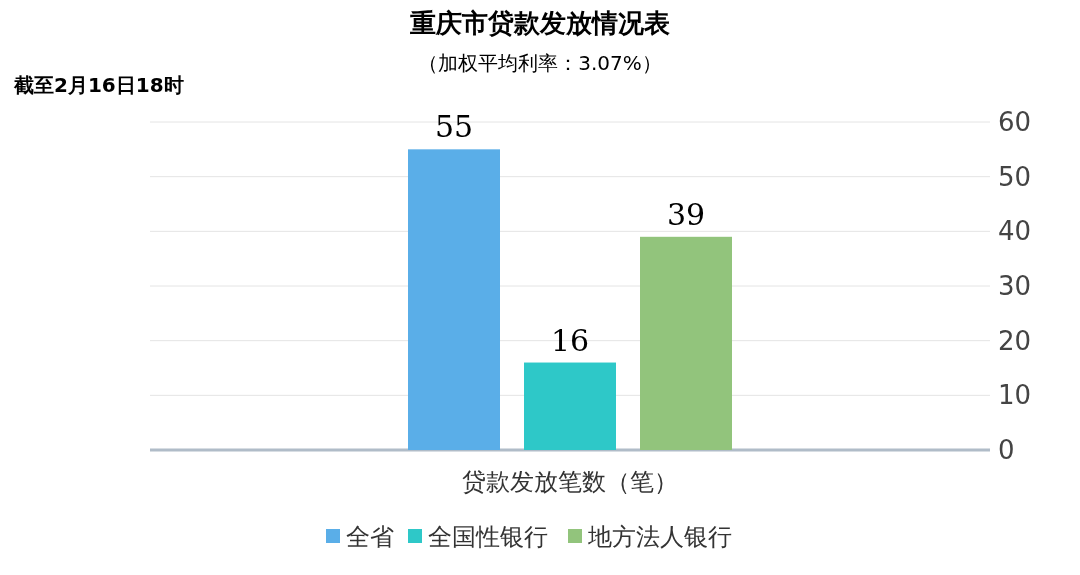 This screenshot has width=1080, height=575. I want to click on y-tick-label: 30, so click(1015, 286).